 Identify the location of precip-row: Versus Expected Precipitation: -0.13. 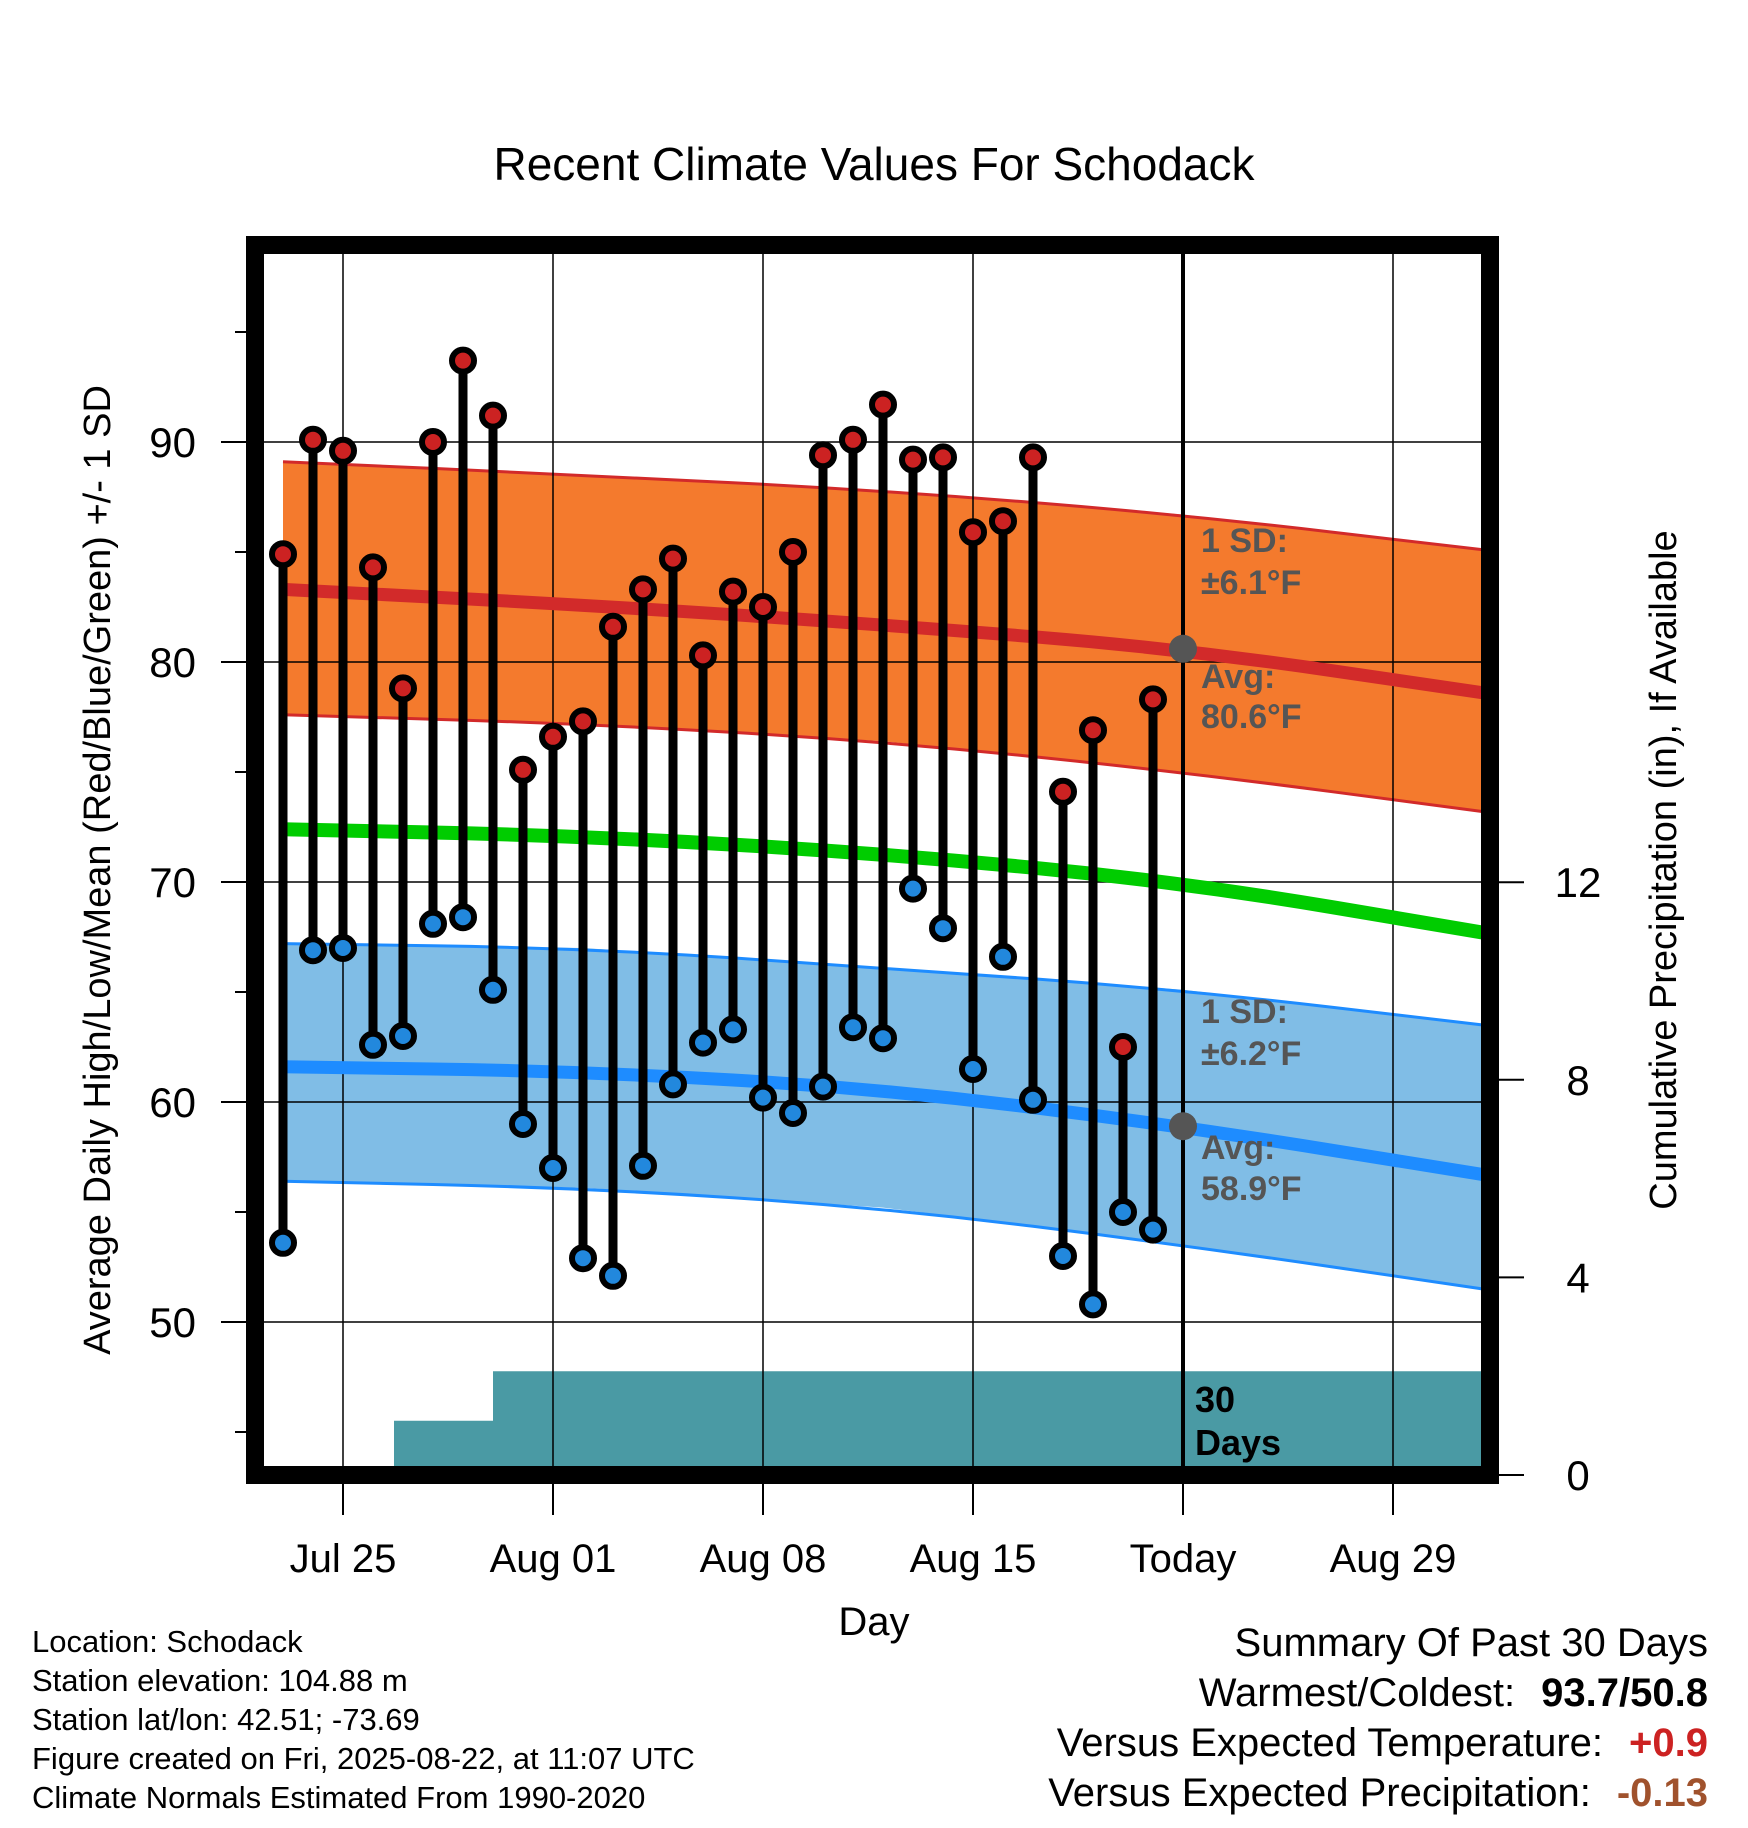
(1378, 1793).